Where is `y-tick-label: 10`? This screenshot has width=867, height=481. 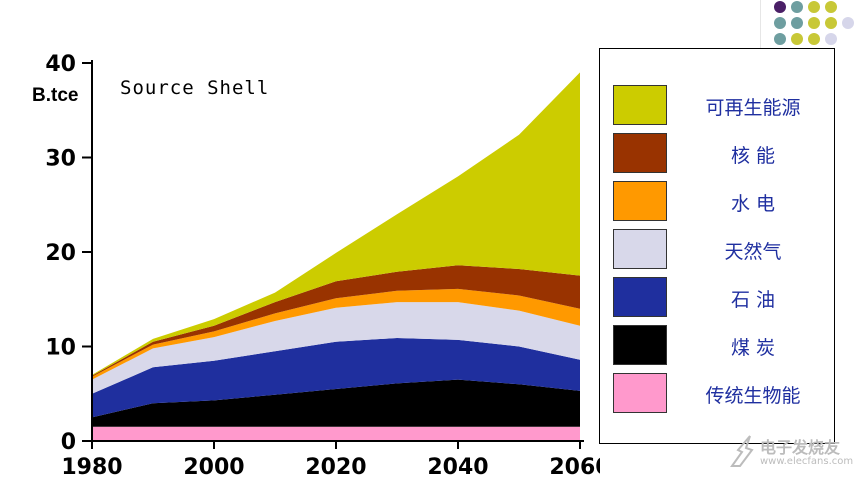 y-tick-label: 10 is located at coordinates (60, 348).